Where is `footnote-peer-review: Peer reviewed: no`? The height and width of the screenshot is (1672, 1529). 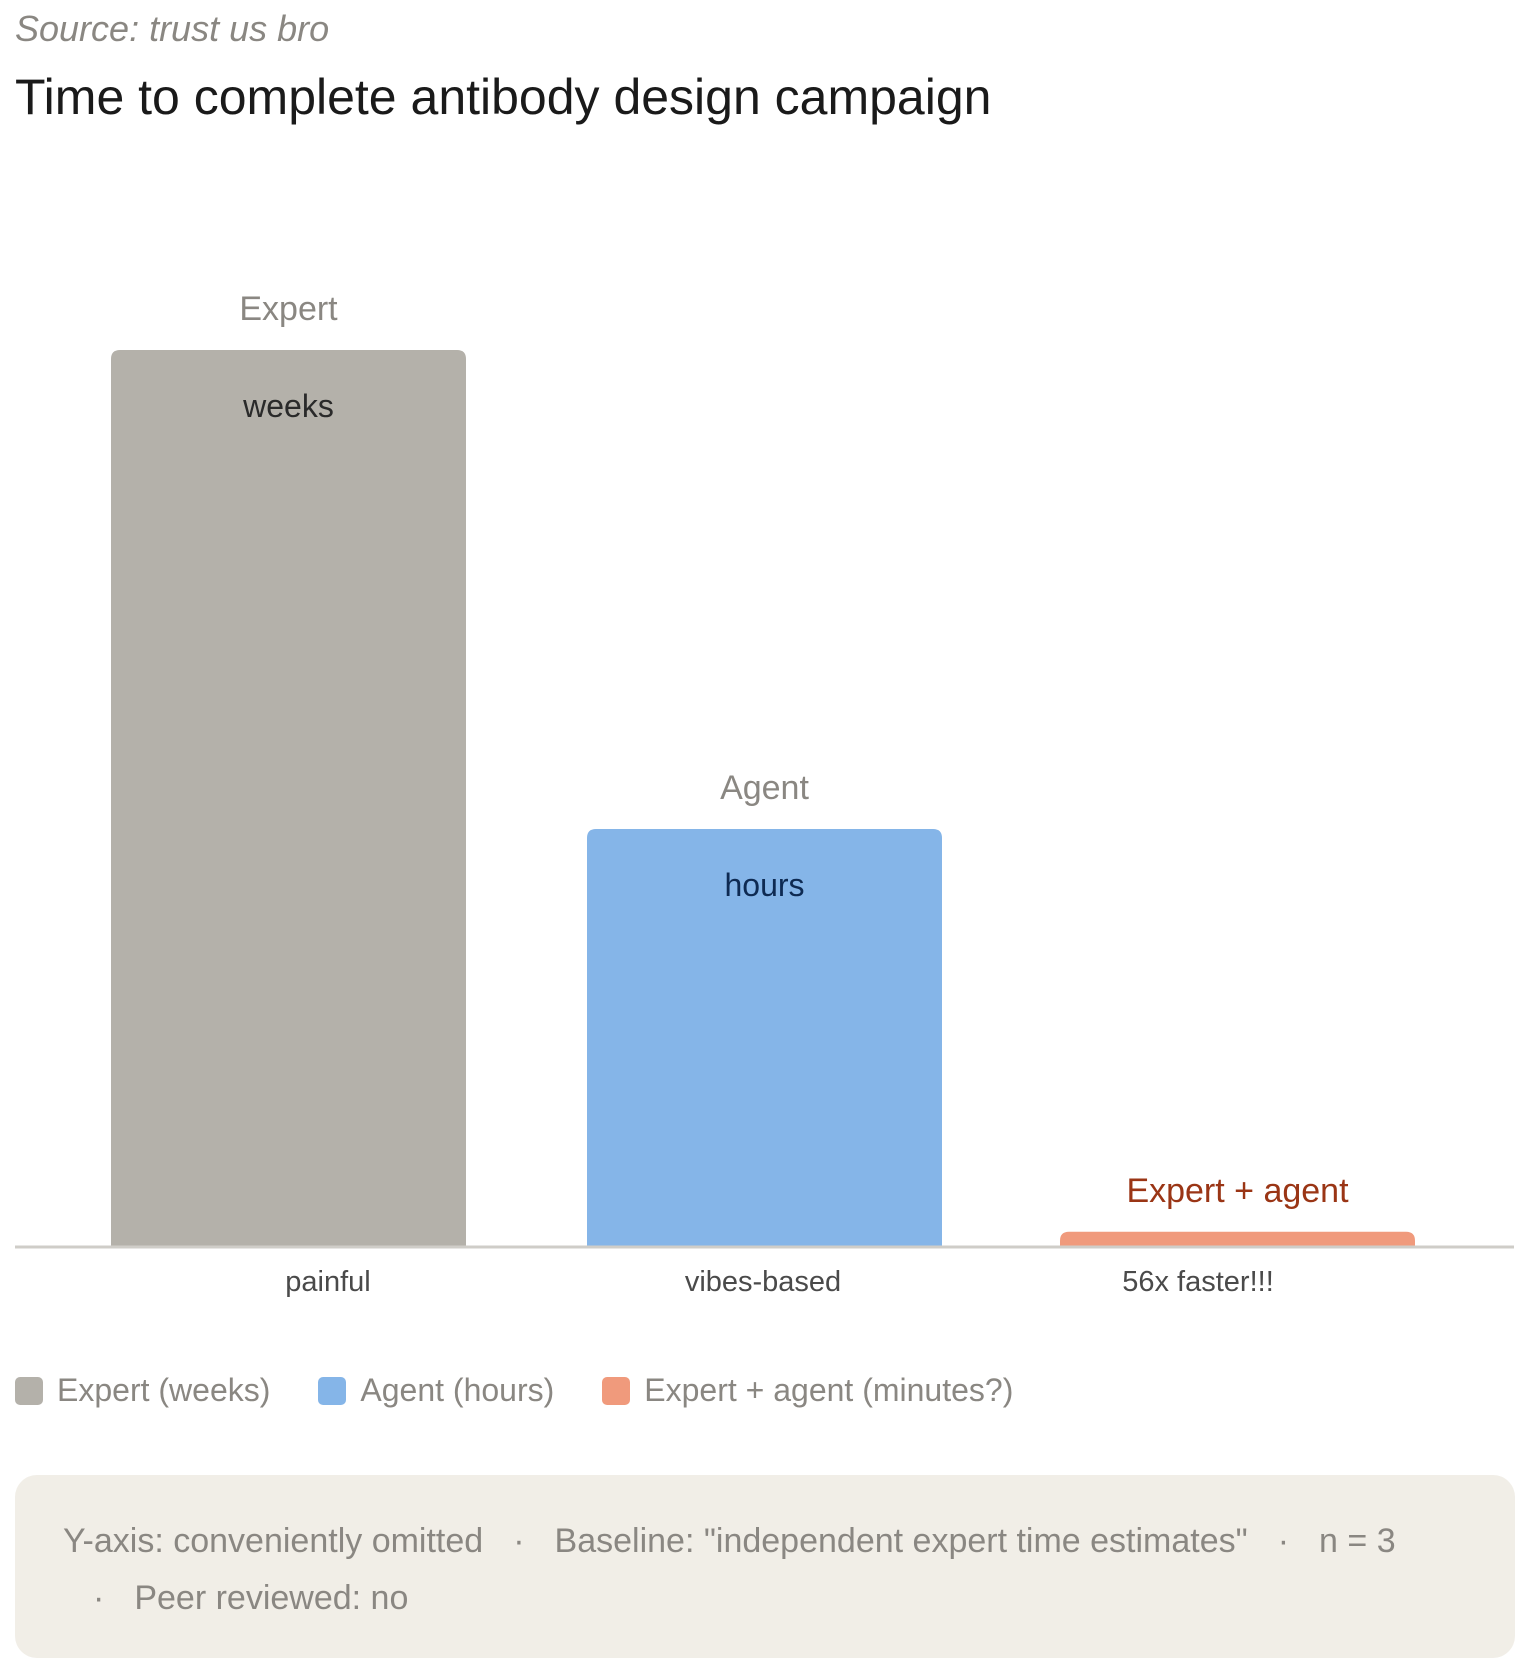 footnote-peer-review: Peer reviewed: no is located at coordinates (271, 1598).